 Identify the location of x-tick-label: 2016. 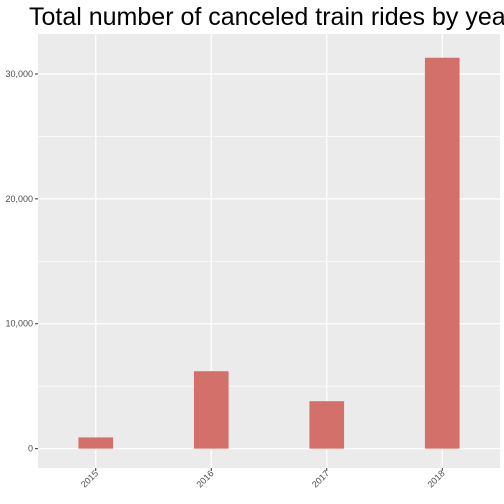
(204, 478).